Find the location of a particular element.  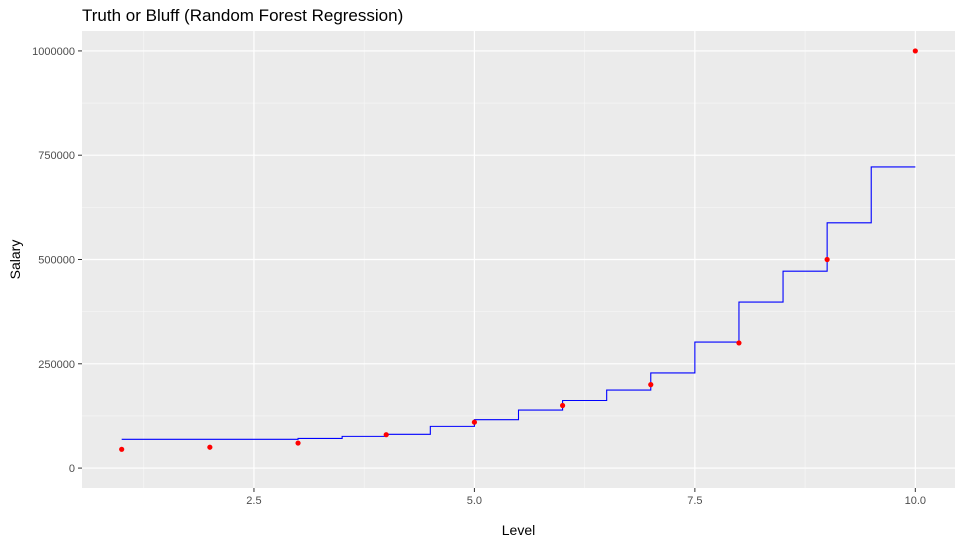

y-tick-label: 500000 is located at coordinates (56, 261).